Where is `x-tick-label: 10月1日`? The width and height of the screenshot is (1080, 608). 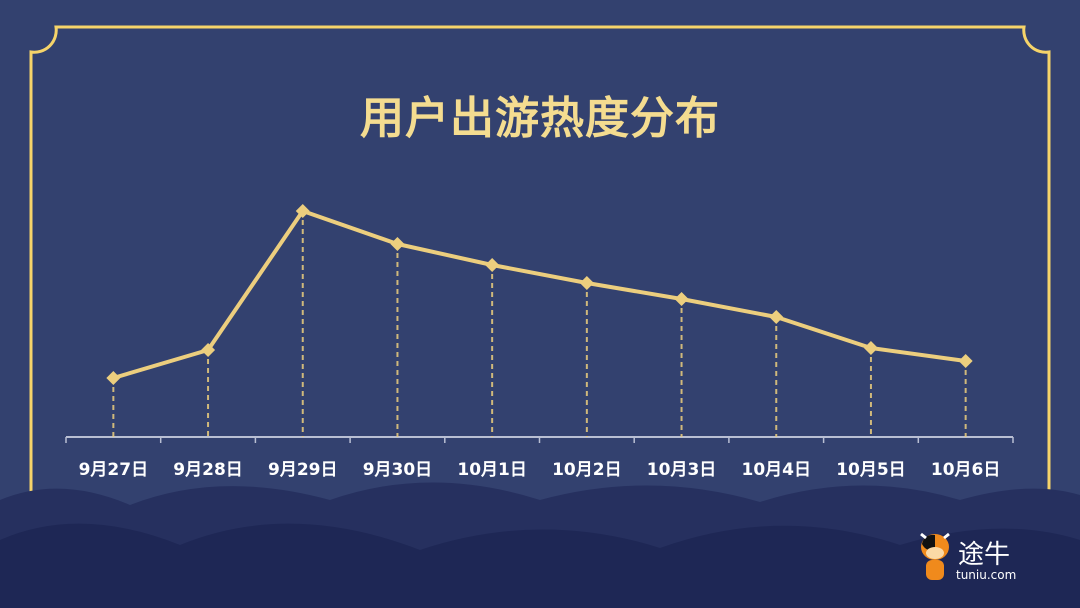 x-tick-label: 10月1日 is located at coordinates (492, 470).